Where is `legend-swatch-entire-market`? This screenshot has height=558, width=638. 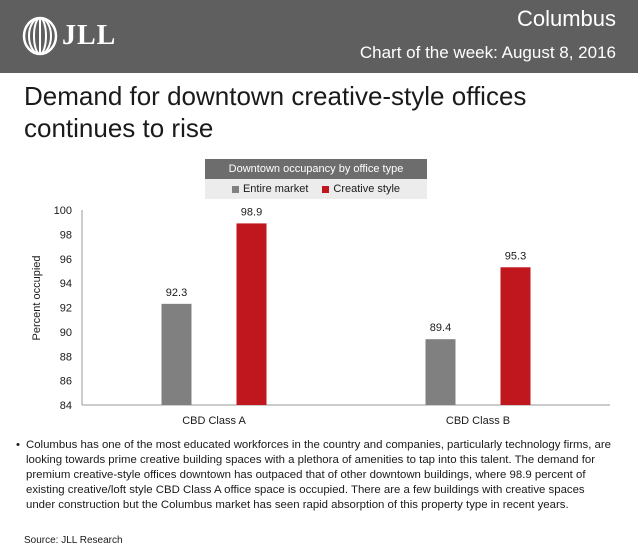 legend-swatch-entire-market is located at coordinates (235, 189).